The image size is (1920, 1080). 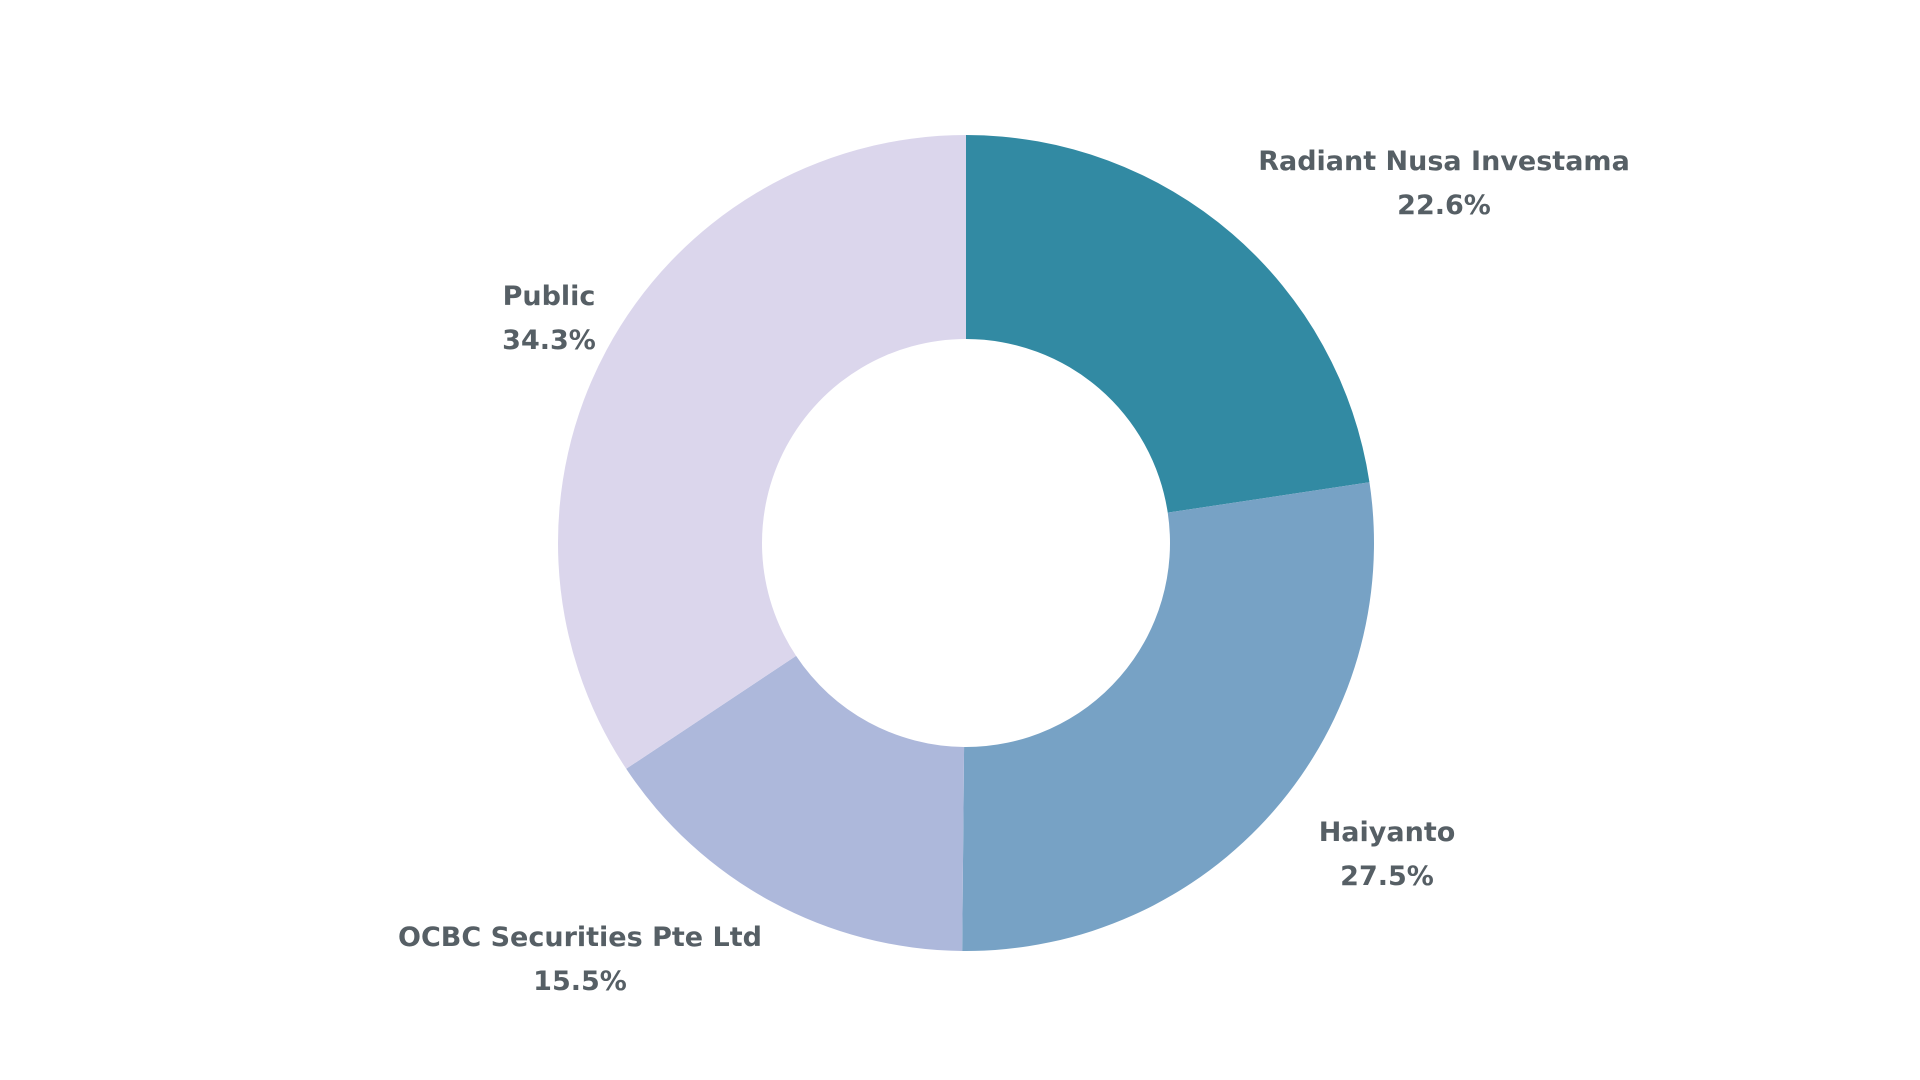 What do you see at coordinates (549, 318) in the screenshot?
I see `slice-label-public: Public 34.3%` at bounding box center [549, 318].